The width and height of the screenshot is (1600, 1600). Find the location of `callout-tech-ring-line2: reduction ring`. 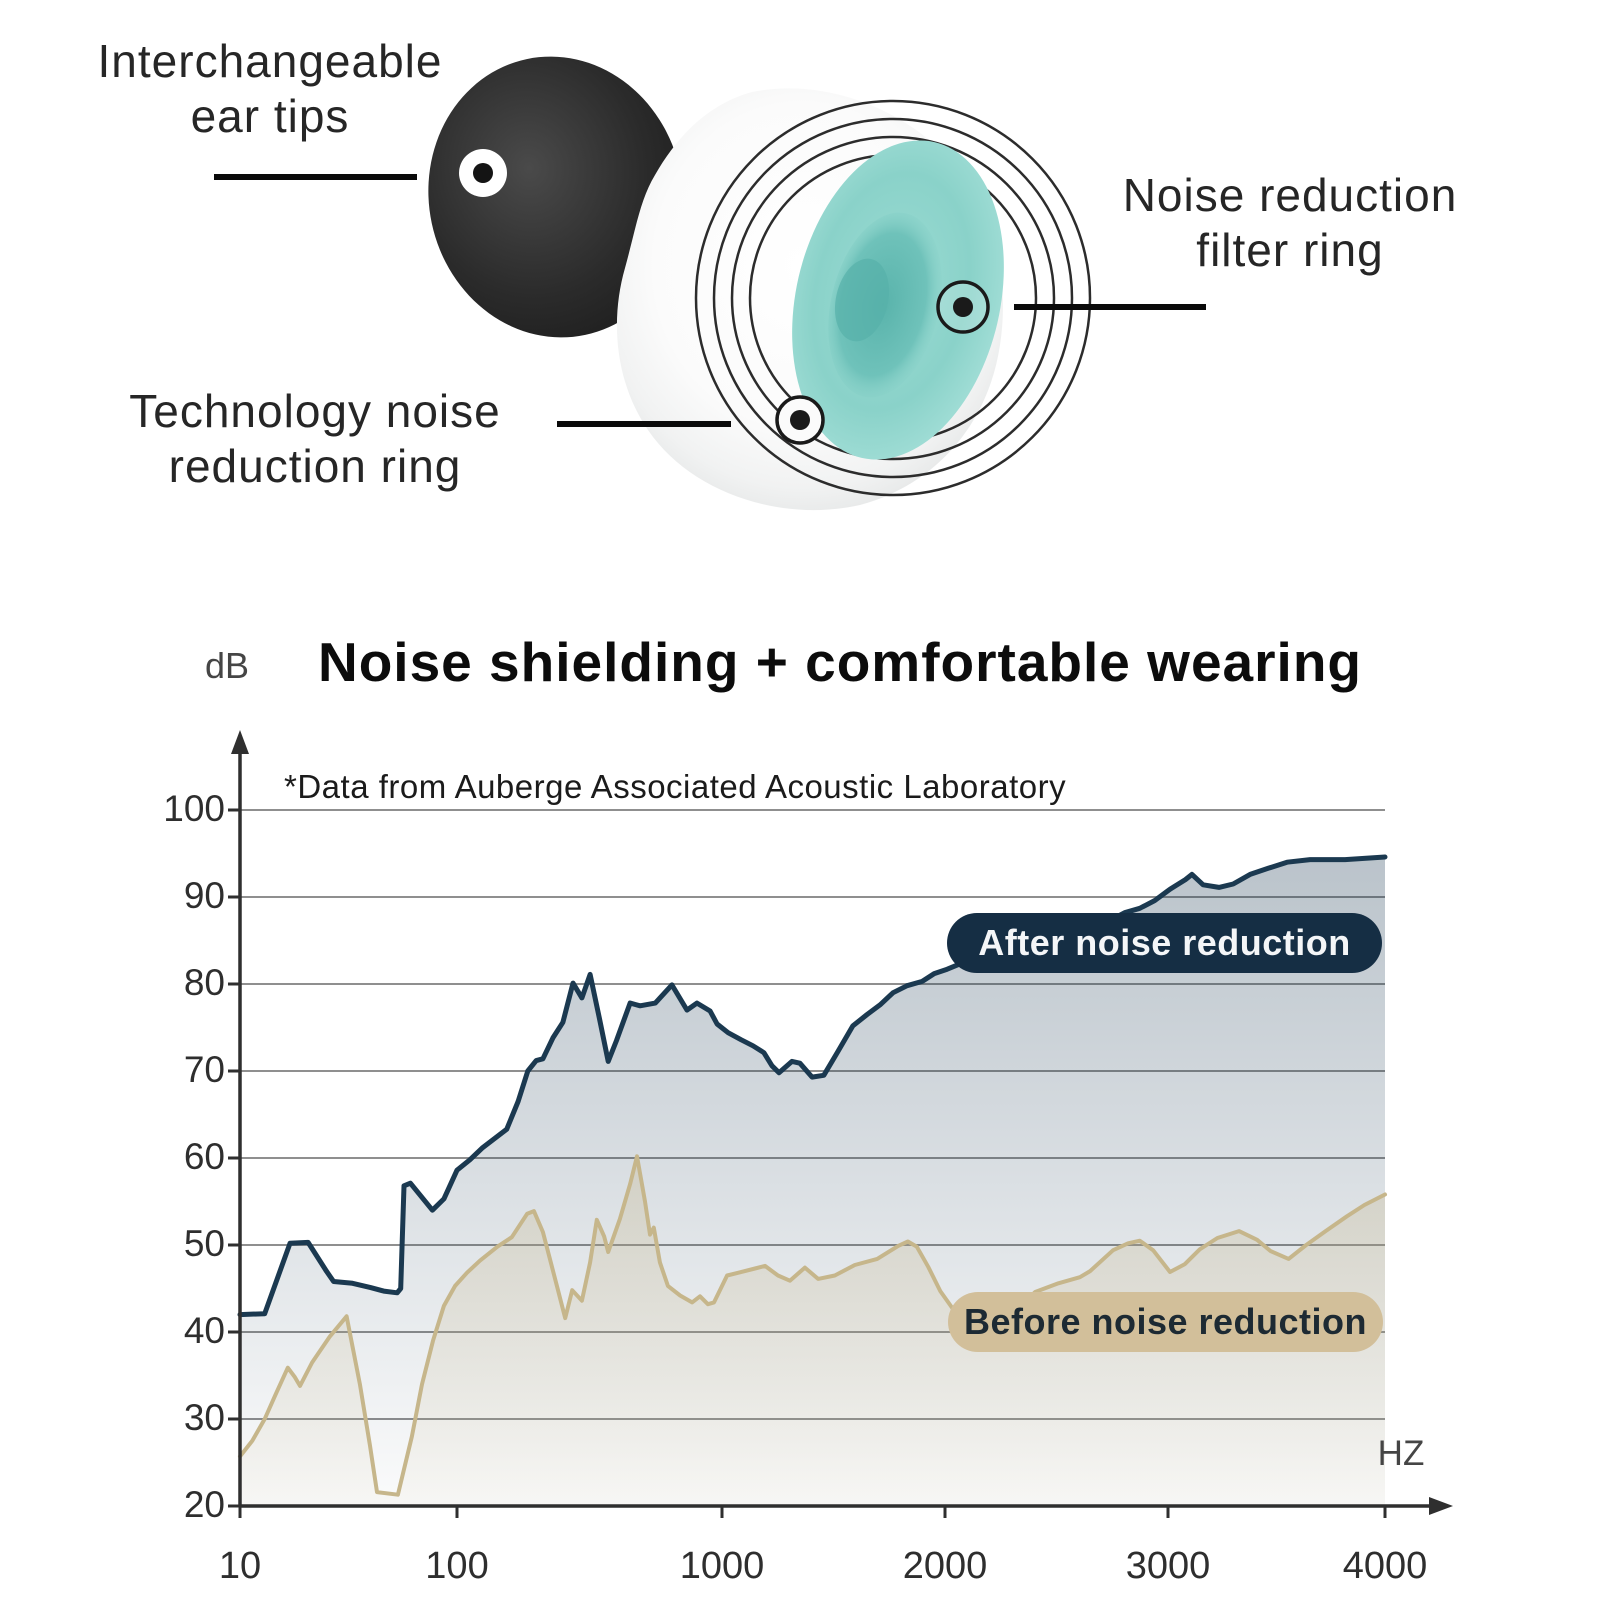

callout-tech-ring-line2: reduction ring is located at coordinates (315, 466).